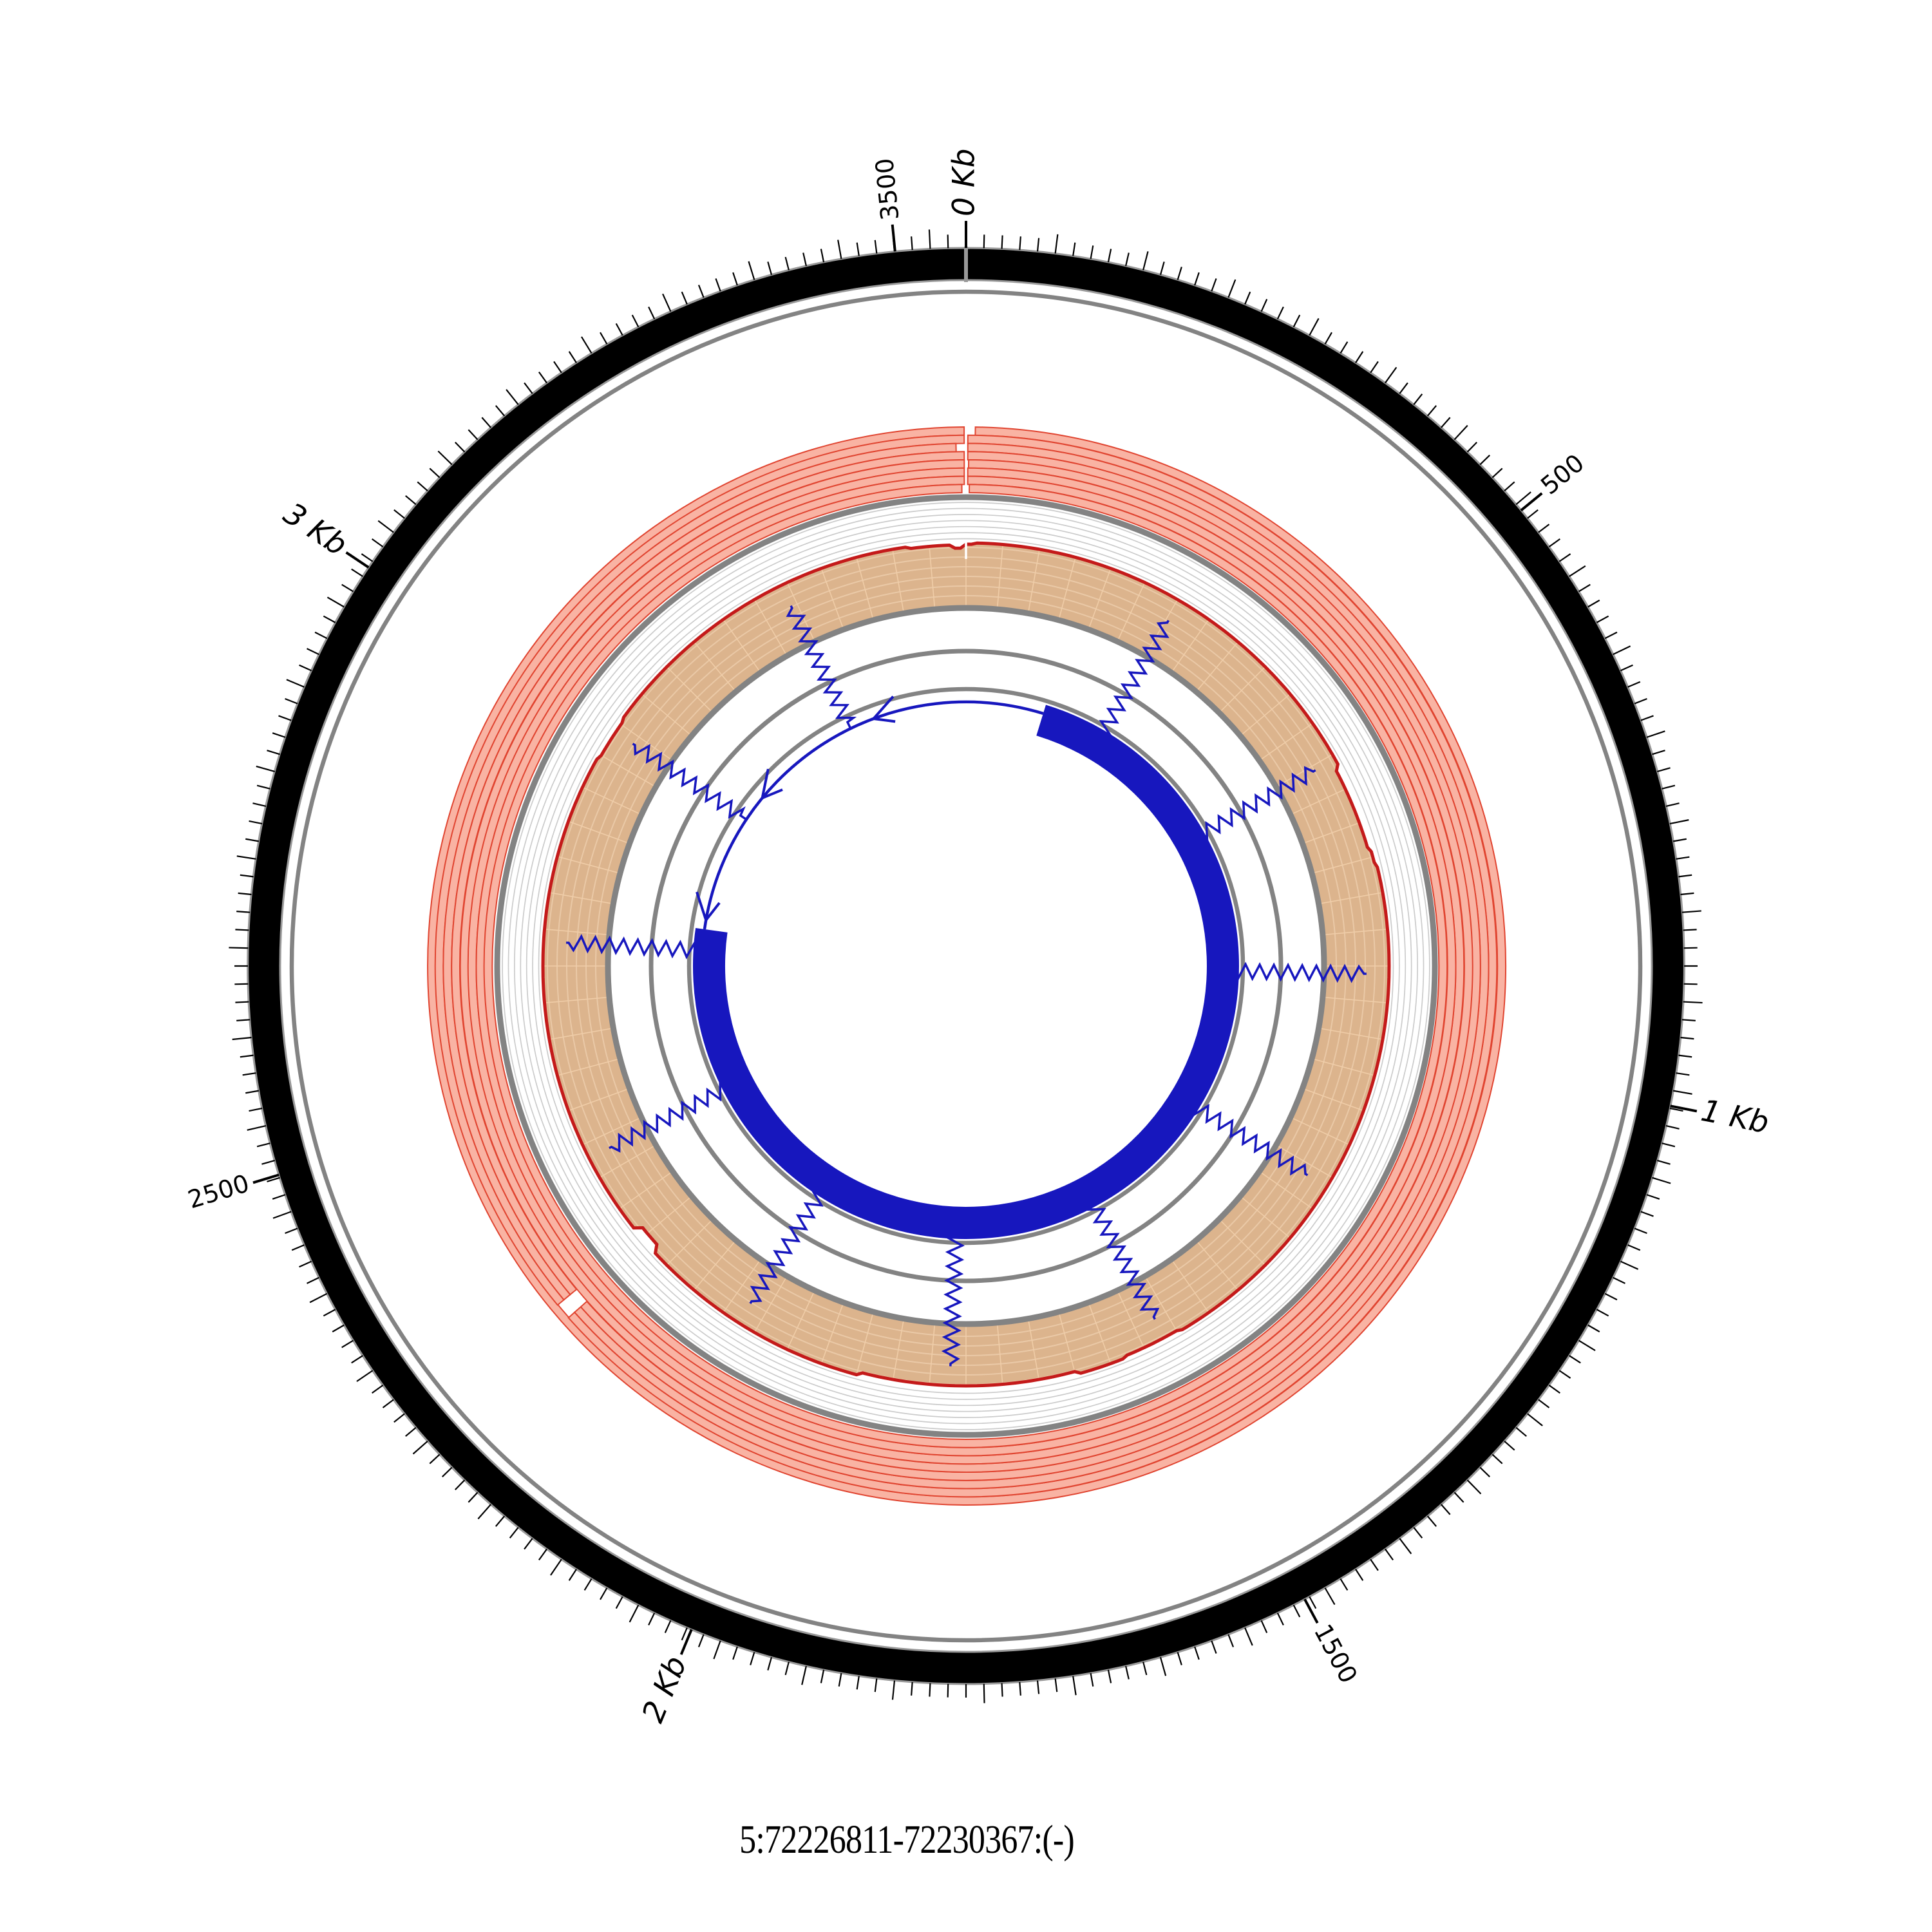 Image resolution: width=1932 pixels, height=1932 pixels. I want to click on transcript-intron-line, so click(874, 815).